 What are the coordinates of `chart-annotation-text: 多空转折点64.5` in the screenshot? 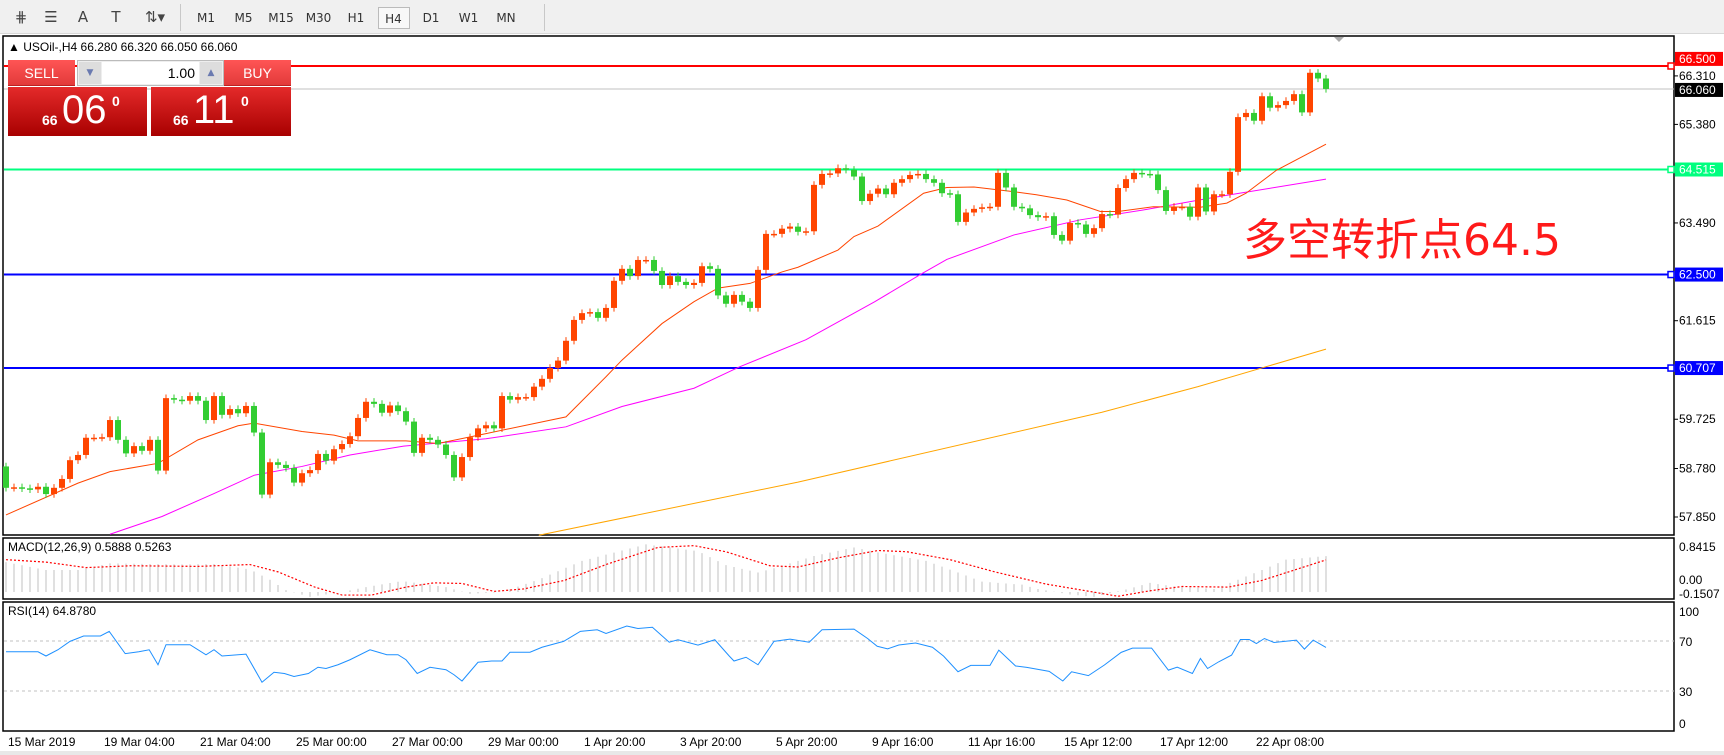 It's located at (1402, 240).